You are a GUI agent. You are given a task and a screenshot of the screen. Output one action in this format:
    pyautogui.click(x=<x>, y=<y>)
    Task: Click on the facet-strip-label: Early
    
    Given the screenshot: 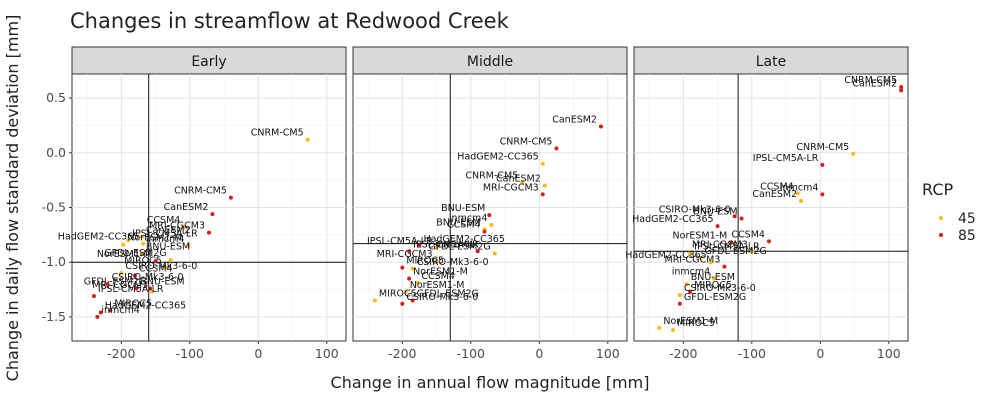 What is the action you would take?
    pyautogui.click(x=208, y=62)
    